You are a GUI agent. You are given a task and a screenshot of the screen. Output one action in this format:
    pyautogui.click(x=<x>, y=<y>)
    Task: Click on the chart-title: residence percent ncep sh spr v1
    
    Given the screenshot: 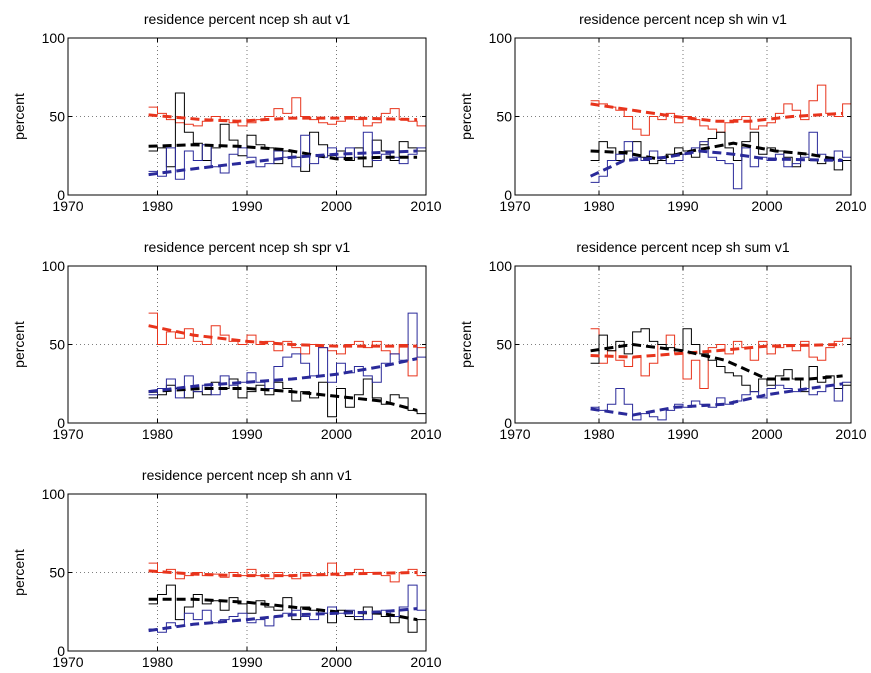 What is the action you would take?
    pyautogui.click(x=247, y=247)
    